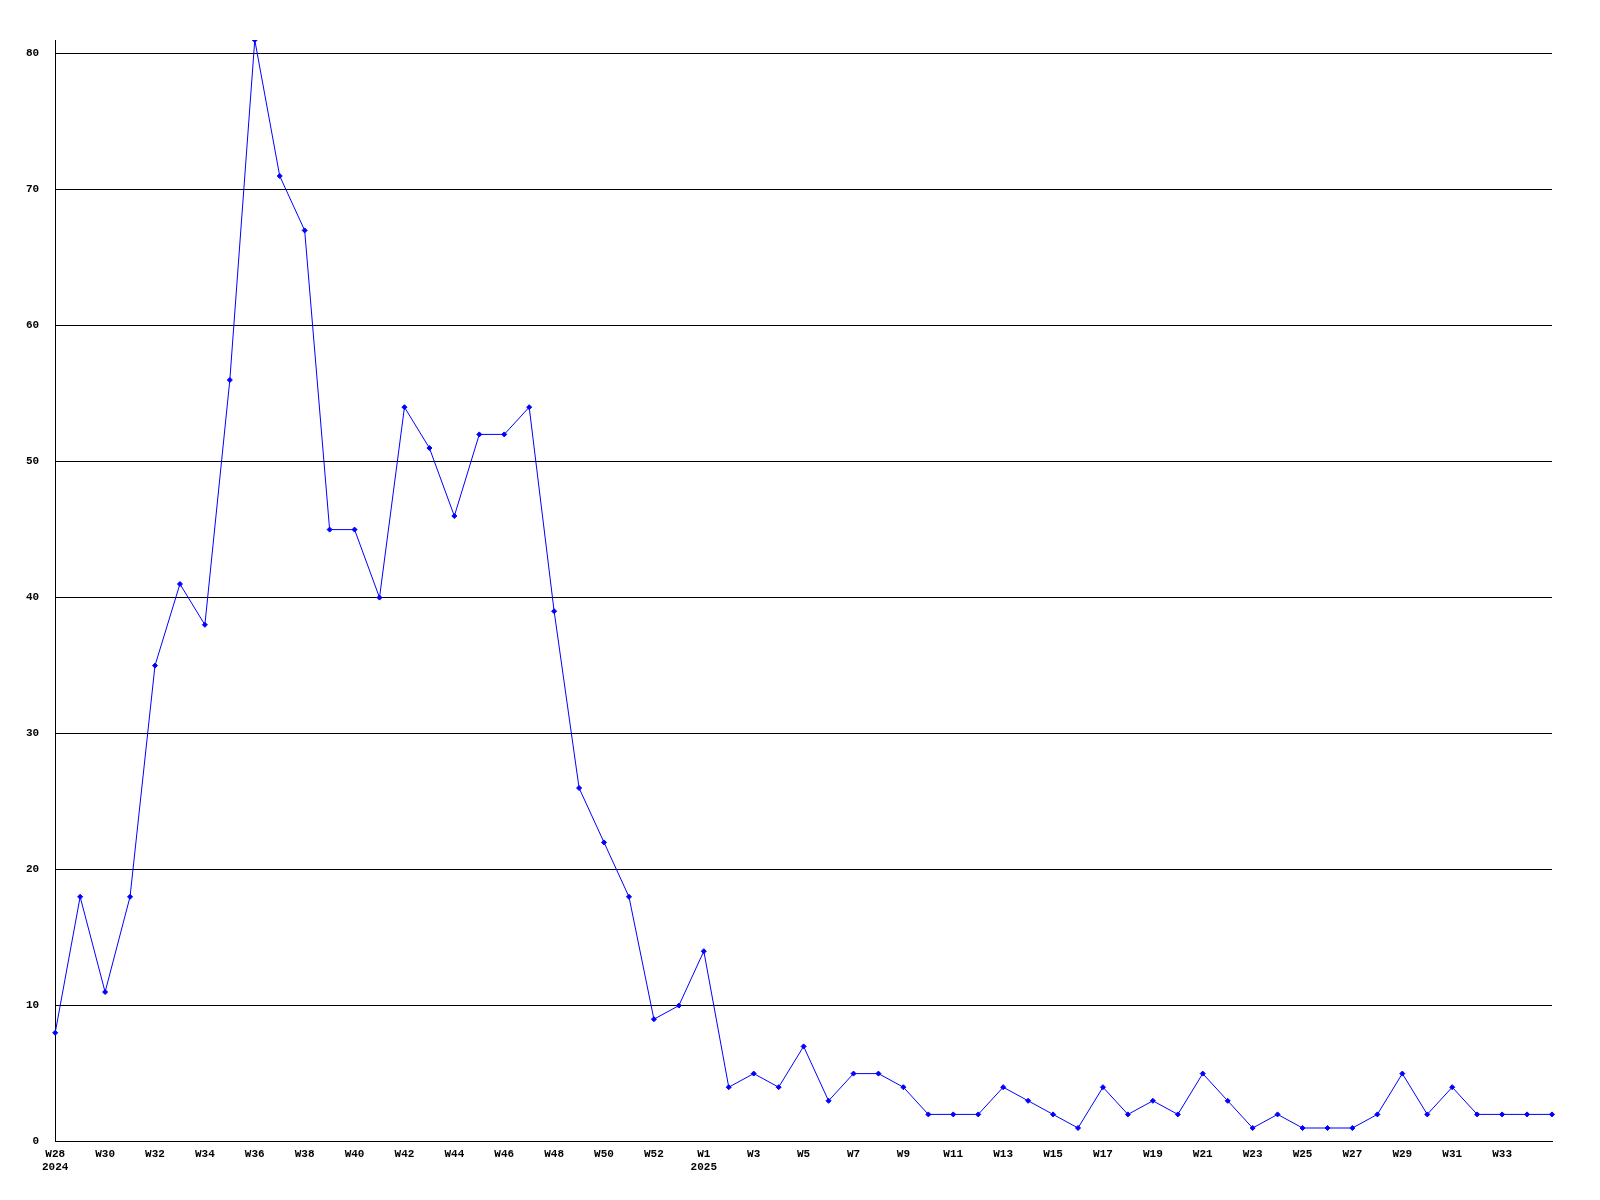 The width and height of the screenshot is (1600, 1200). Describe the element at coordinates (33, 325) in the screenshot. I see `y-tick-label: 60` at that location.